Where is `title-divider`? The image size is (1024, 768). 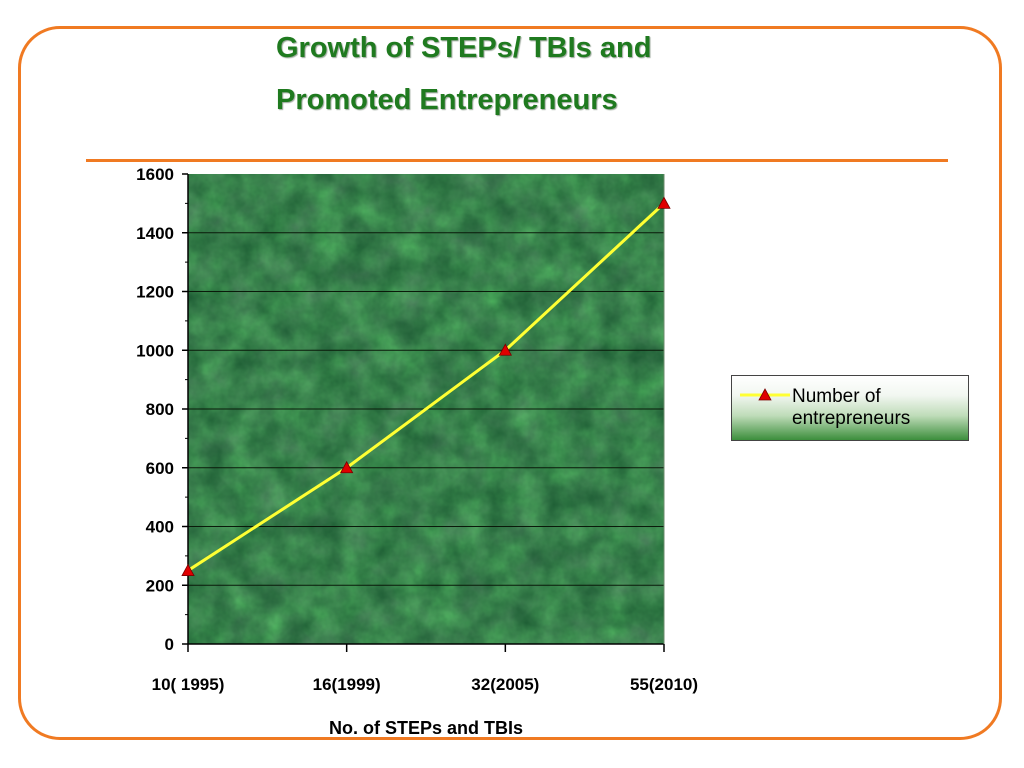 title-divider is located at coordinates (517, 160).